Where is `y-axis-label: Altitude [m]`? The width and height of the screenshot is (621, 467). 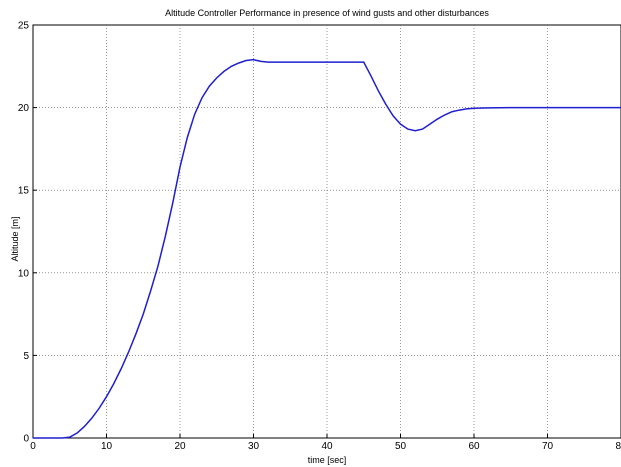
y-axis-label: Altitude [m] is located at coordinates (15, 239).